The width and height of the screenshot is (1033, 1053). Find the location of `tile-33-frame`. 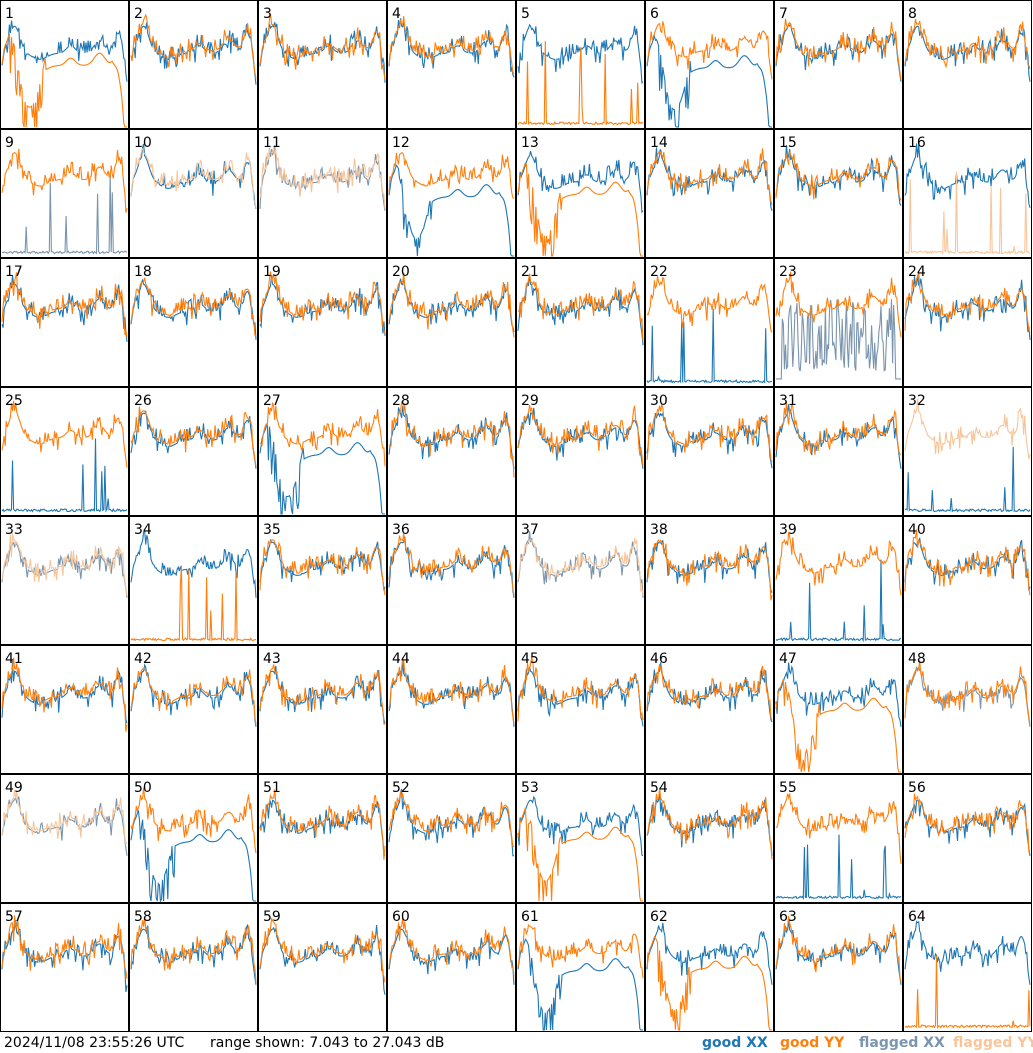

tile-33-frame is located at coordinates (64, 580).